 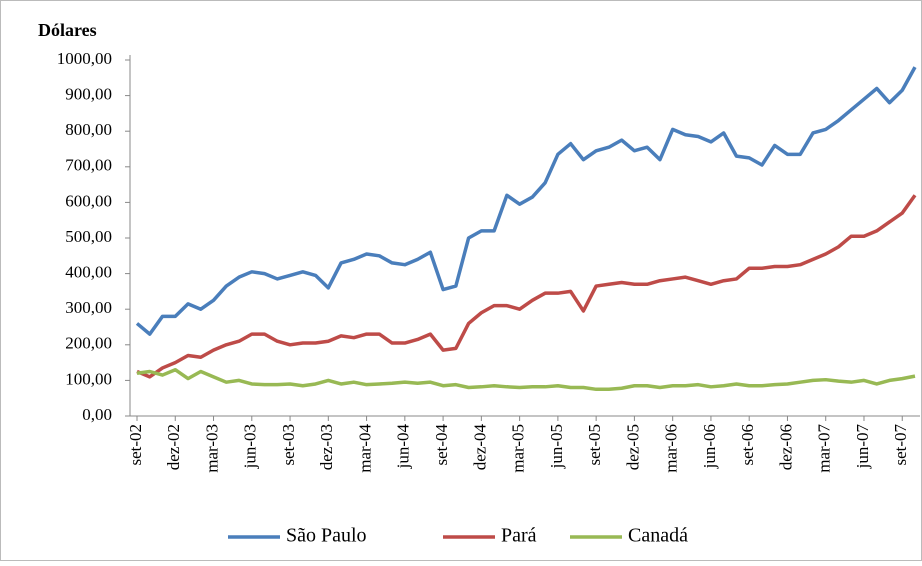 I want to click on x-tick-label: jun-03, so click(x=250, y=446).